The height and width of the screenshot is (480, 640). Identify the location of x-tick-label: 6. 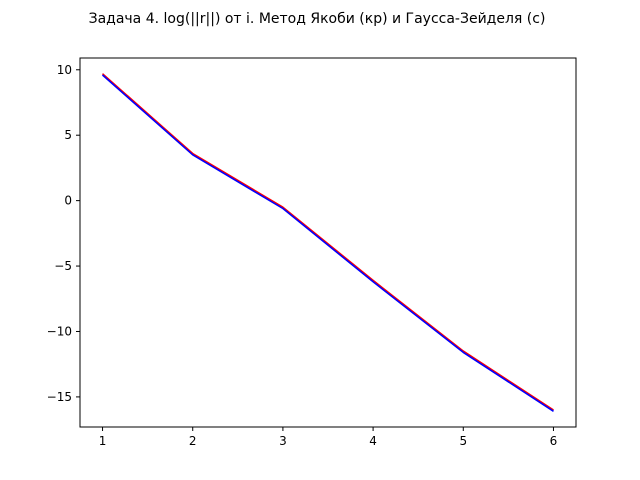
(554, 441).